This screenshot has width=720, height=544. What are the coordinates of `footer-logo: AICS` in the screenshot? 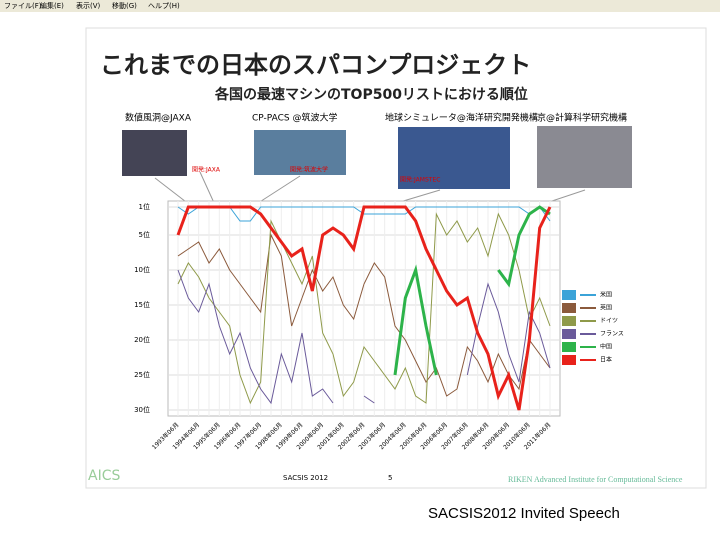 It's located at (104, 476).